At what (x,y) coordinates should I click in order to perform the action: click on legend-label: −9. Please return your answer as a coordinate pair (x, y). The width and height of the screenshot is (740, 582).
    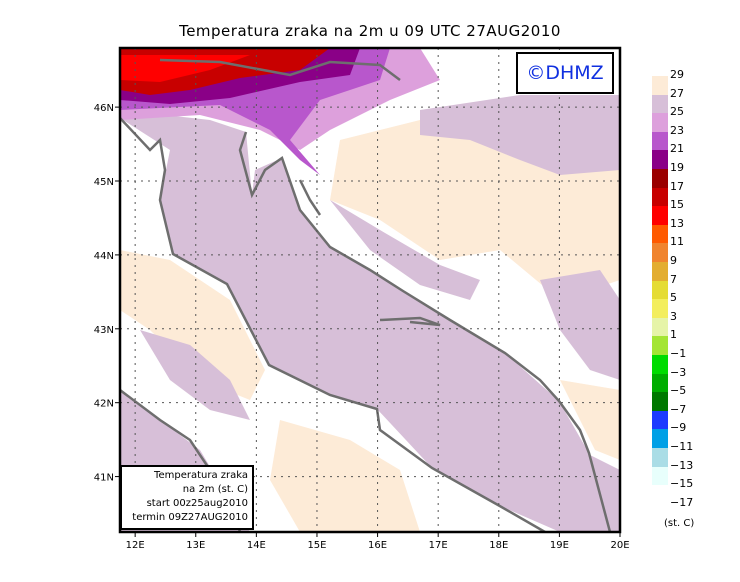
    Looking at the image, I should click on (678, 428).